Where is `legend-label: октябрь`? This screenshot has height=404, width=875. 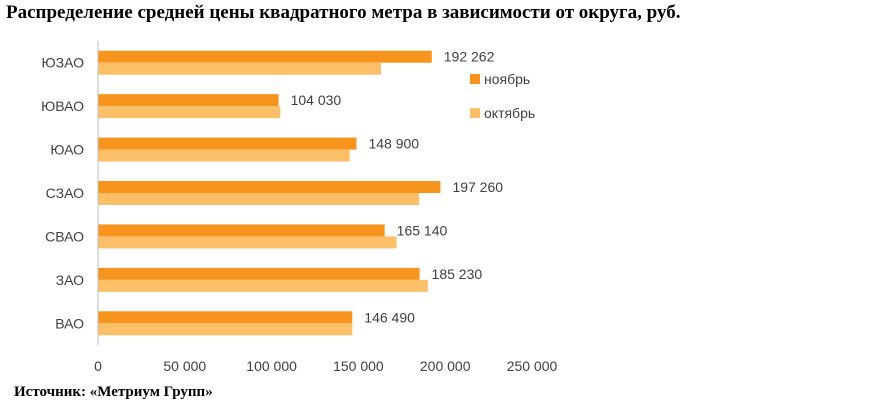 legend-label: октябрь is located at coordinates (509, 113).